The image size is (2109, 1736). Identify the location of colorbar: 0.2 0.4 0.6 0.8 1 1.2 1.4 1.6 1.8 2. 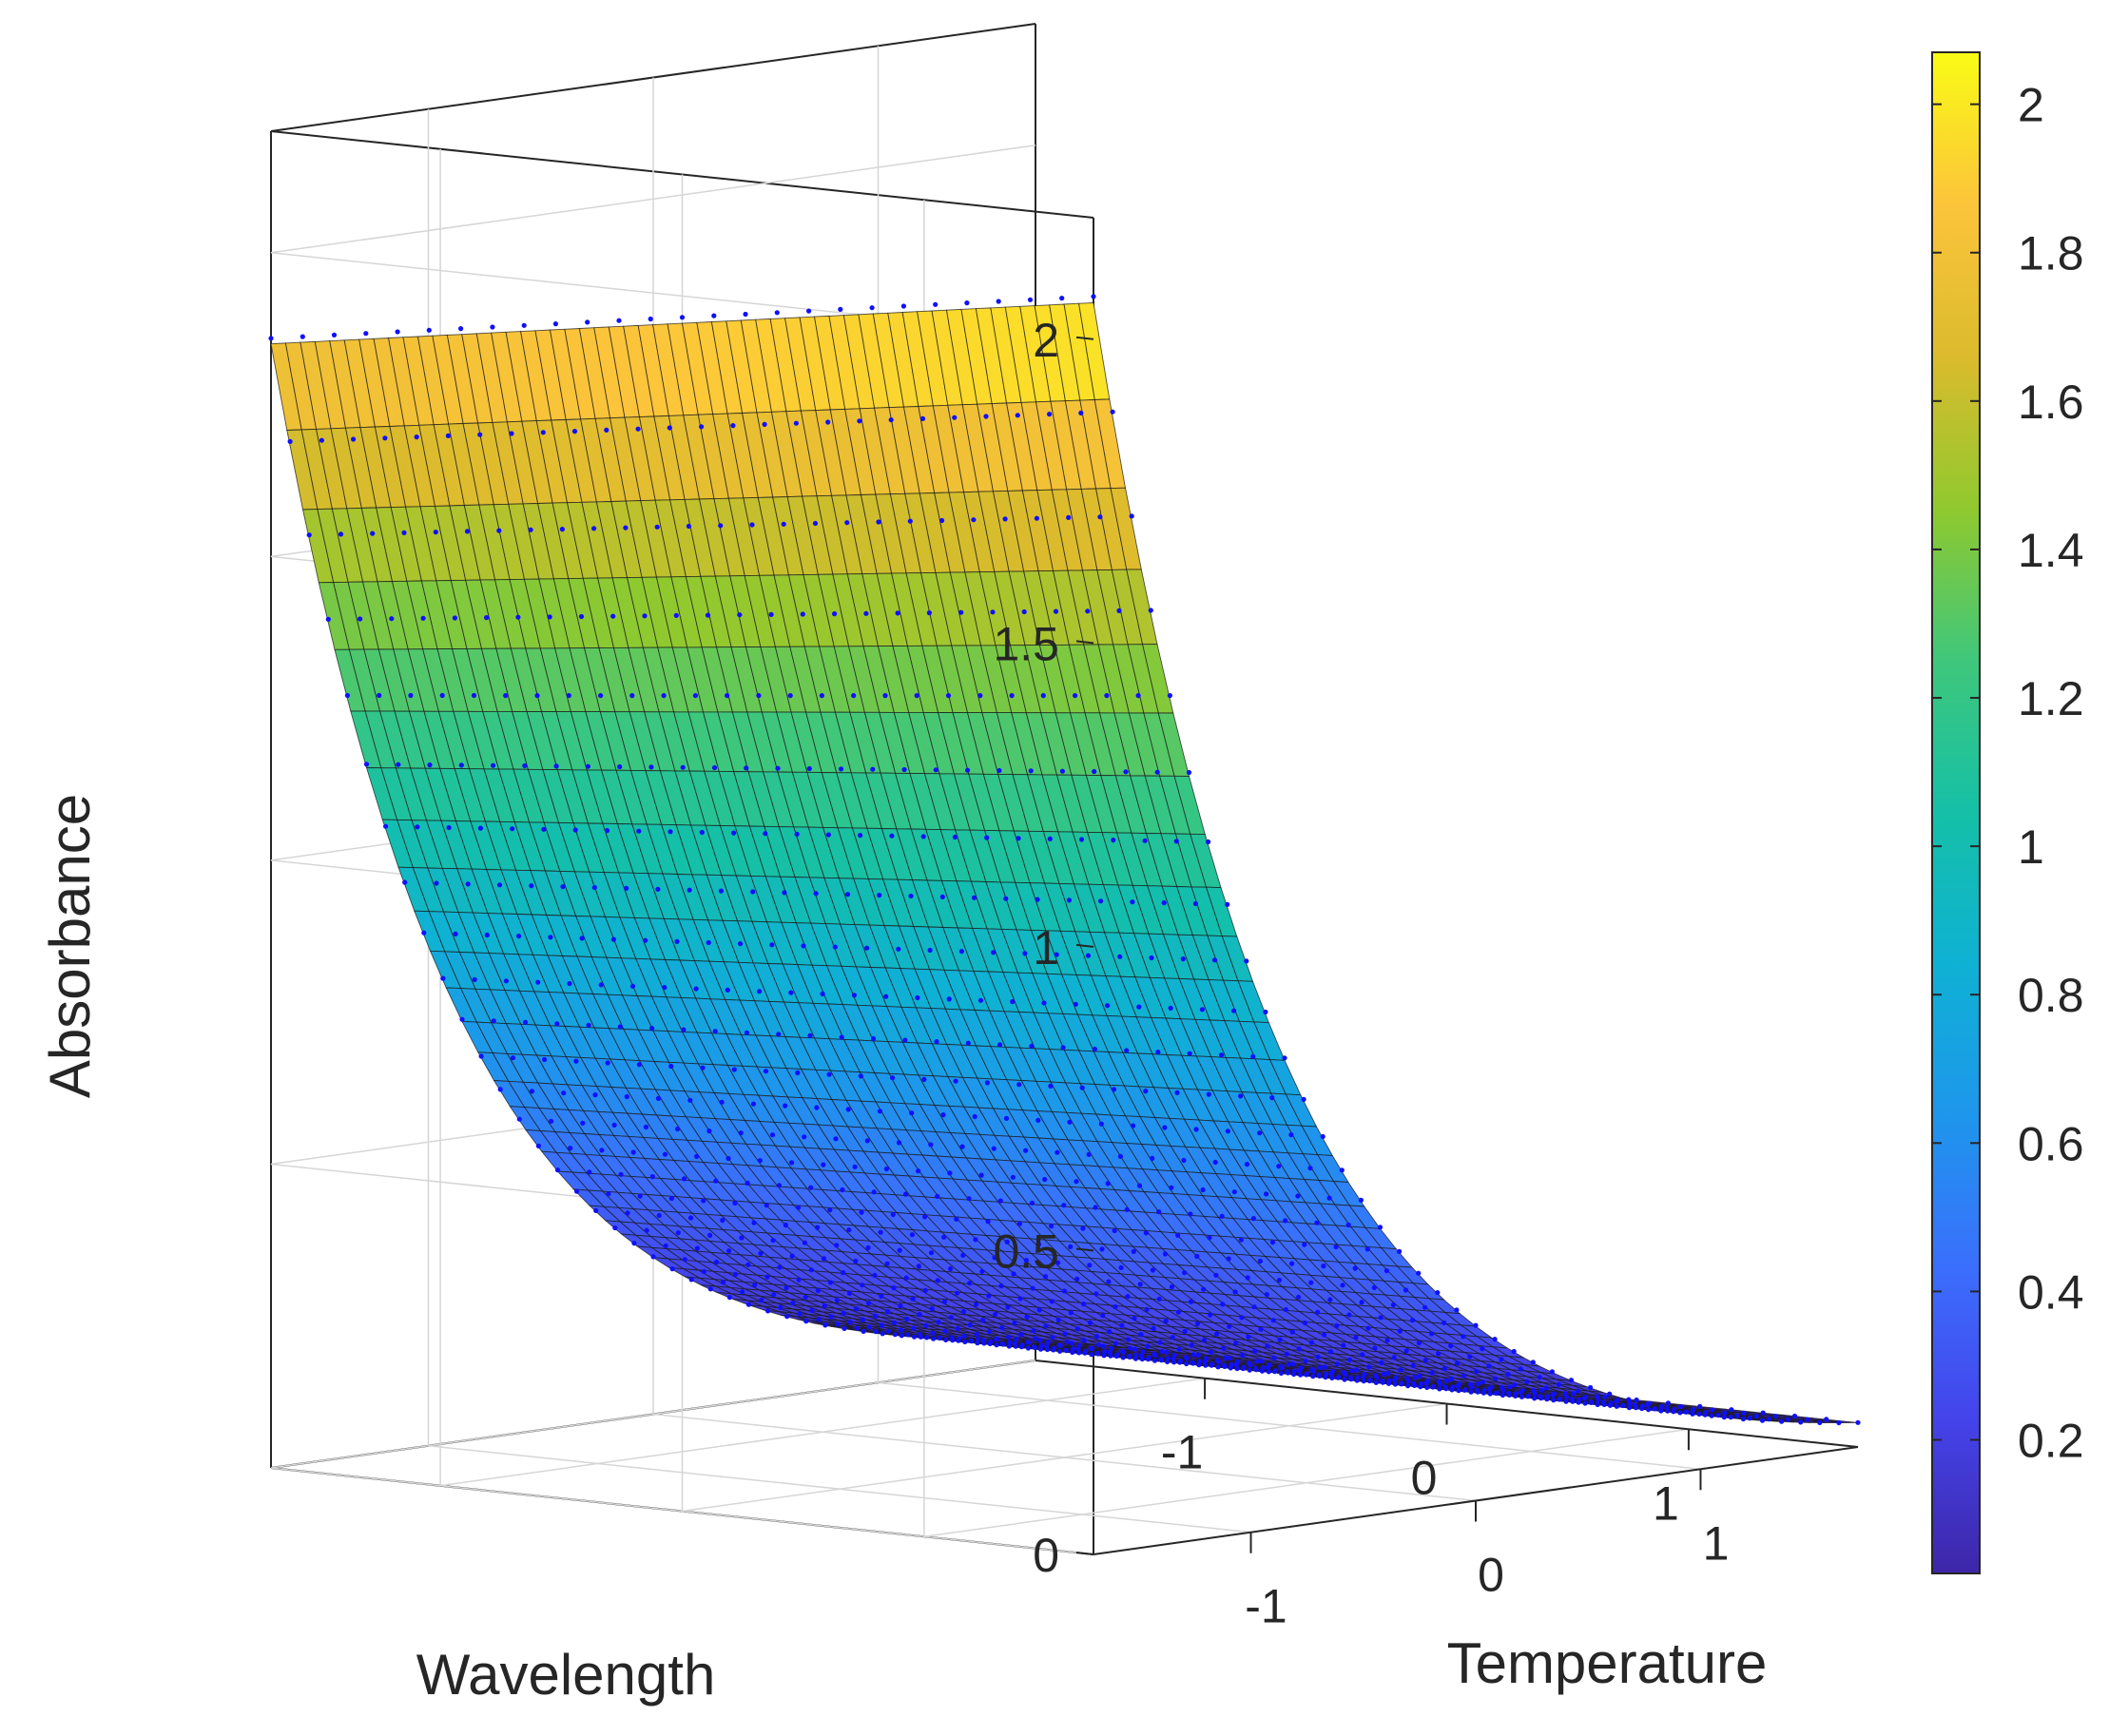
(2007, 813).